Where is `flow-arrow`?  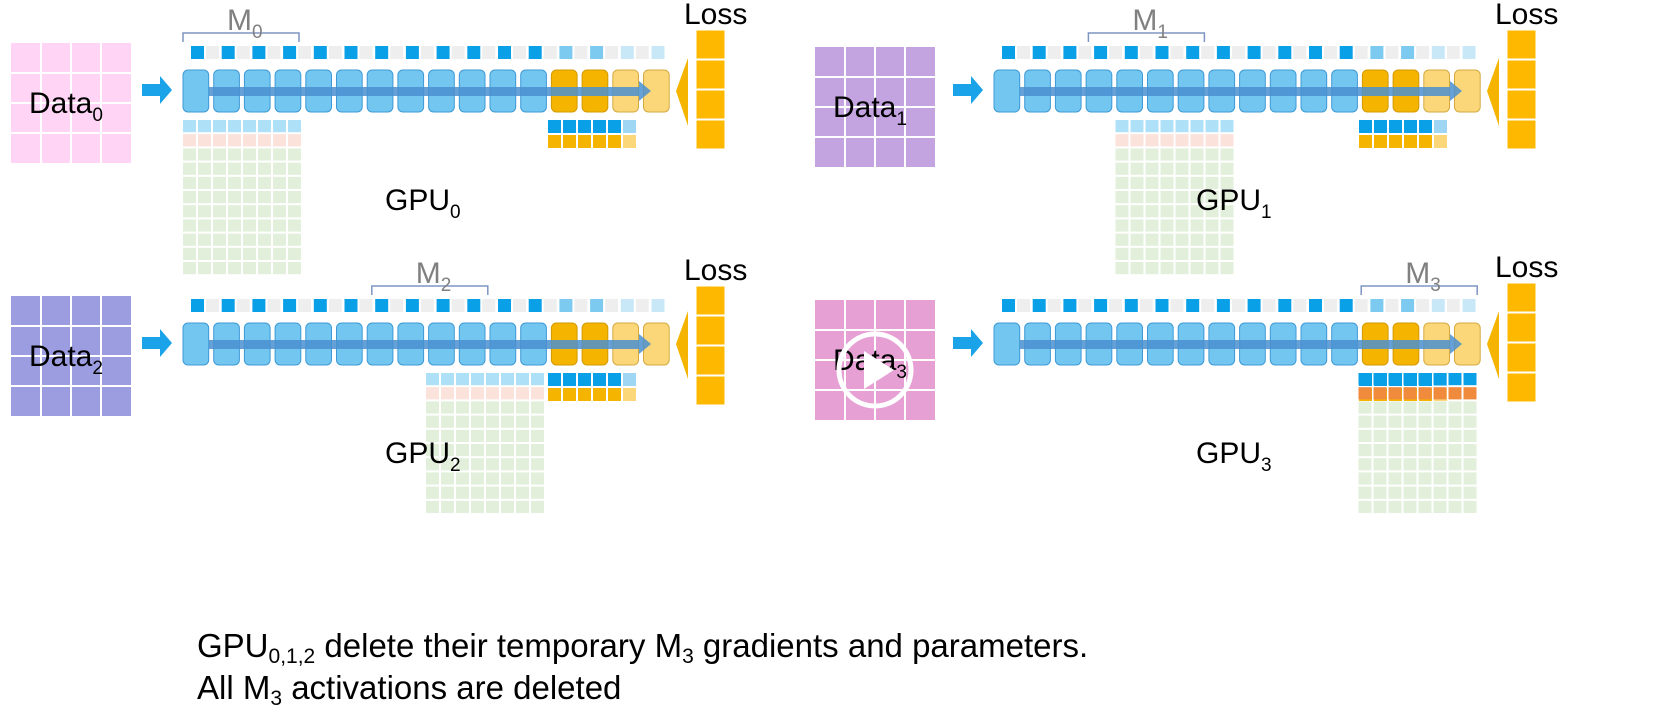 flow-arrow is located at coordinates (424, 344).